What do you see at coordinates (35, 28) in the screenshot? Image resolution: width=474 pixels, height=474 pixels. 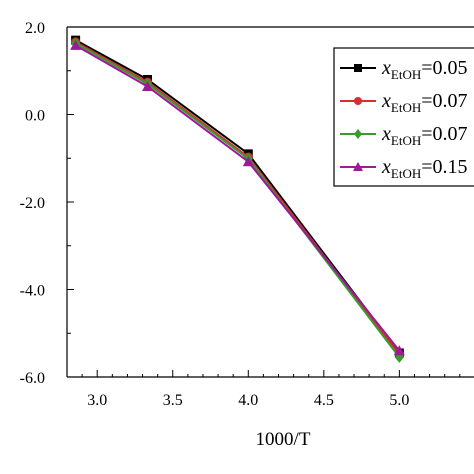 I see `y-tick-label: 2.0` at bounding box center [35, 28].